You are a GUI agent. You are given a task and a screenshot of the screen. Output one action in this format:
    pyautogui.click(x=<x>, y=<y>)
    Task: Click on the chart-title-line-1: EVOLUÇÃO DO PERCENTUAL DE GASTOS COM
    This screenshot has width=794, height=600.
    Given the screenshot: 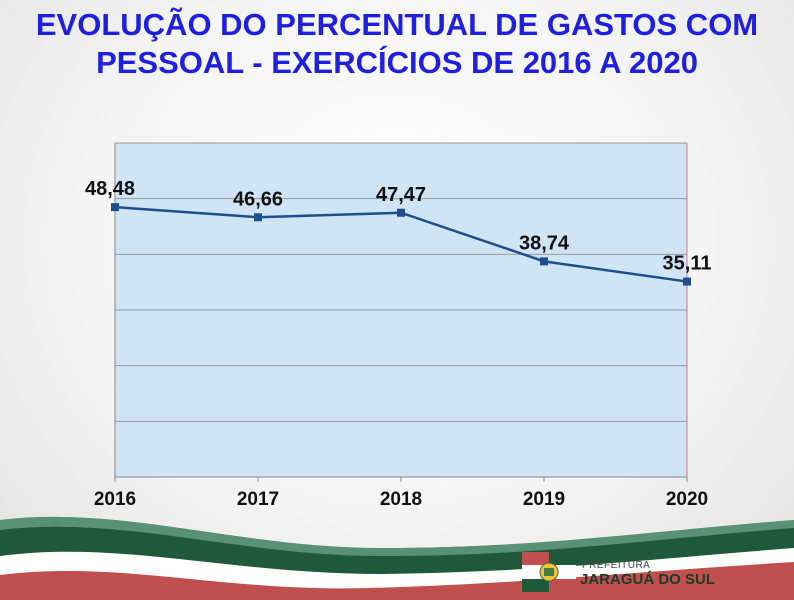 What is the action you would take?
    pyautogui.click(x=397, y=24)
    